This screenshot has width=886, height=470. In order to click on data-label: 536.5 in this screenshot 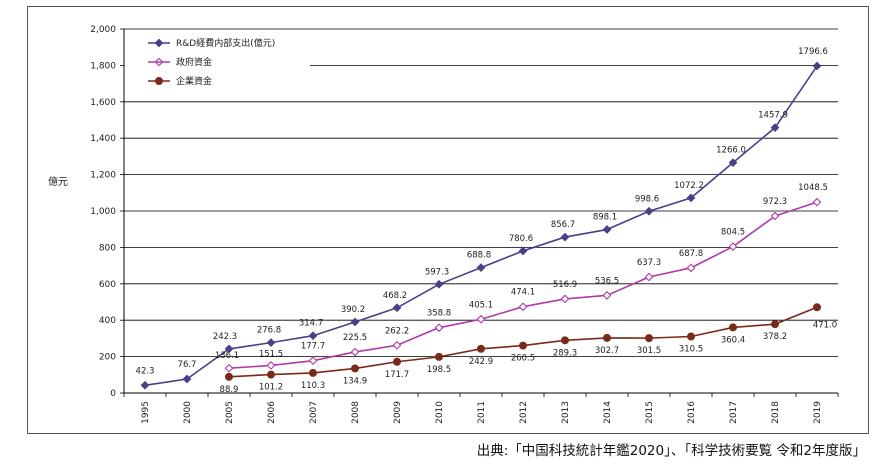, I will do `click(607, 281)`.